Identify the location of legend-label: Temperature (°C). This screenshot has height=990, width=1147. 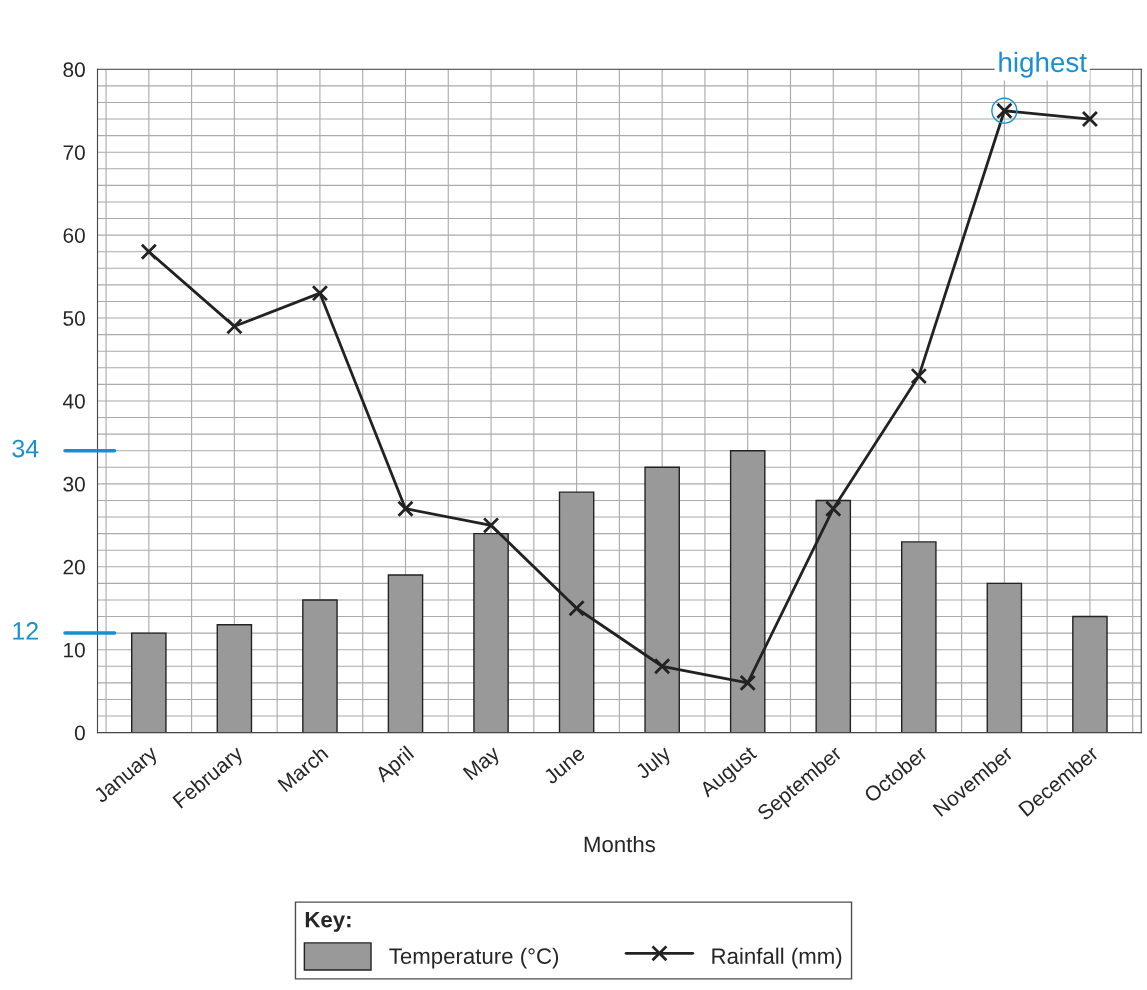
(474, 958).